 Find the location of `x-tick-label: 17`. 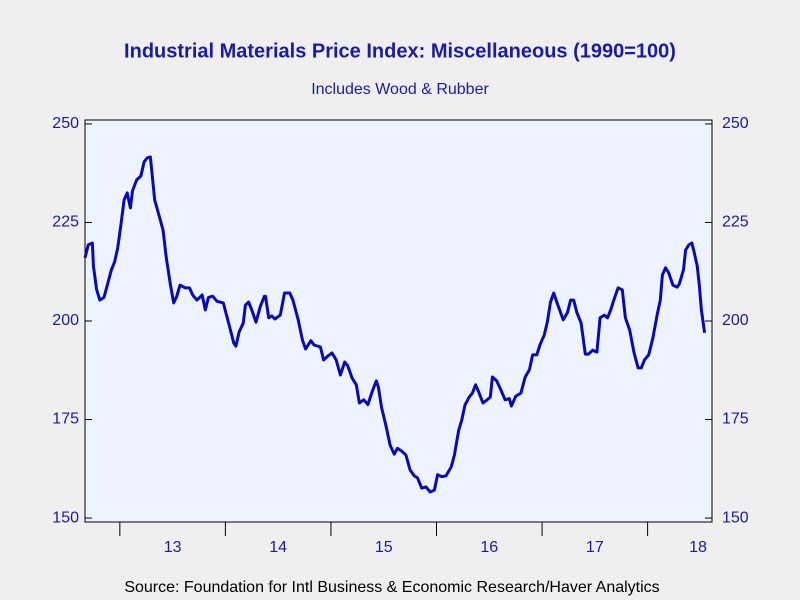

x-tick-label: 17 is located at coordinates (595, 547).